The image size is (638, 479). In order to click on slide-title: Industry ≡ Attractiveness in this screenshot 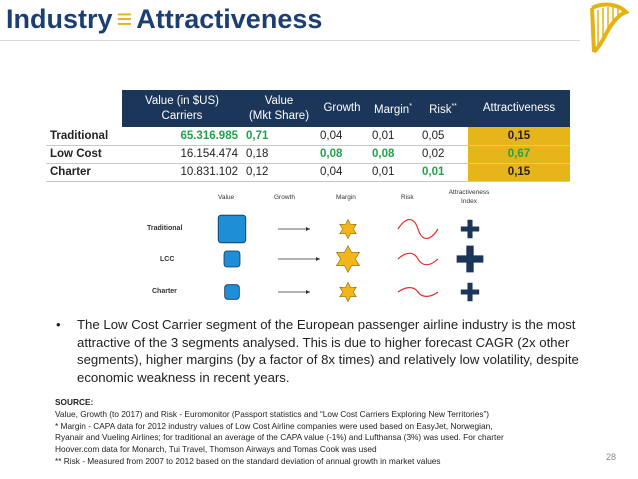, I will do `click(164, 19)`.